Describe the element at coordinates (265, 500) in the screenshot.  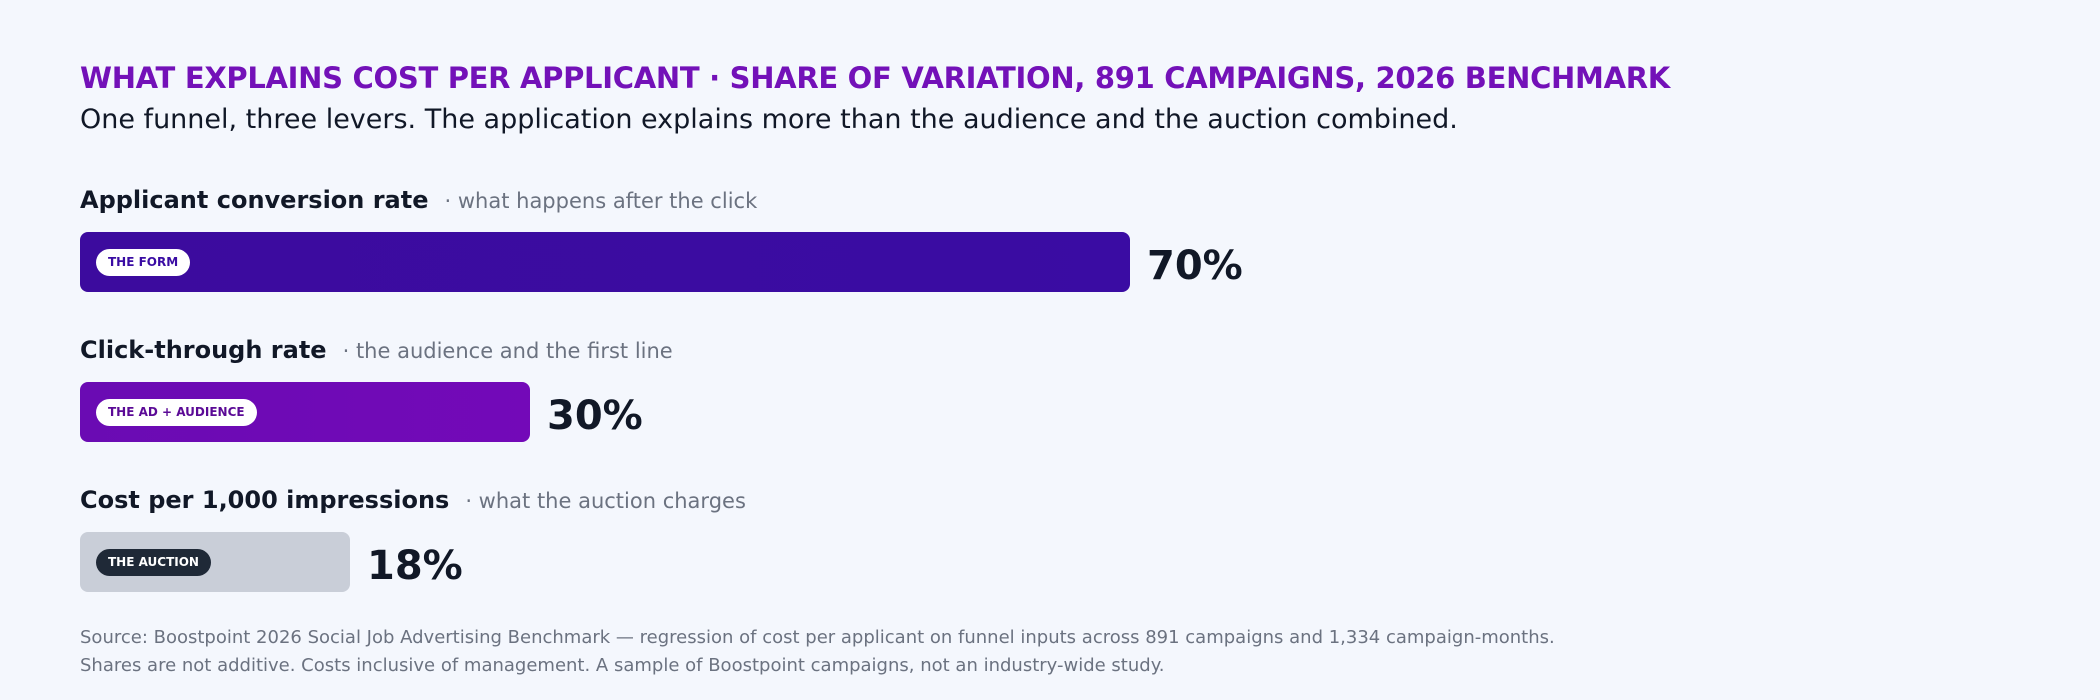
I see `bar-label: Cost per 1,000 impressions` at that location.